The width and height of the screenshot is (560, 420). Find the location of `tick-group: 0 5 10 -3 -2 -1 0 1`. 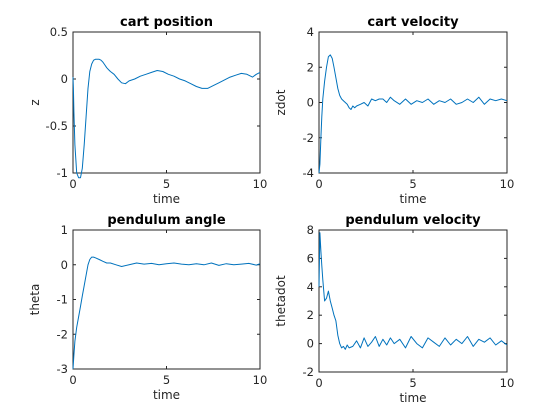

tick-group: 0 5 10 -3 -2 -1 0 1 is located at coordinates (162, 305).